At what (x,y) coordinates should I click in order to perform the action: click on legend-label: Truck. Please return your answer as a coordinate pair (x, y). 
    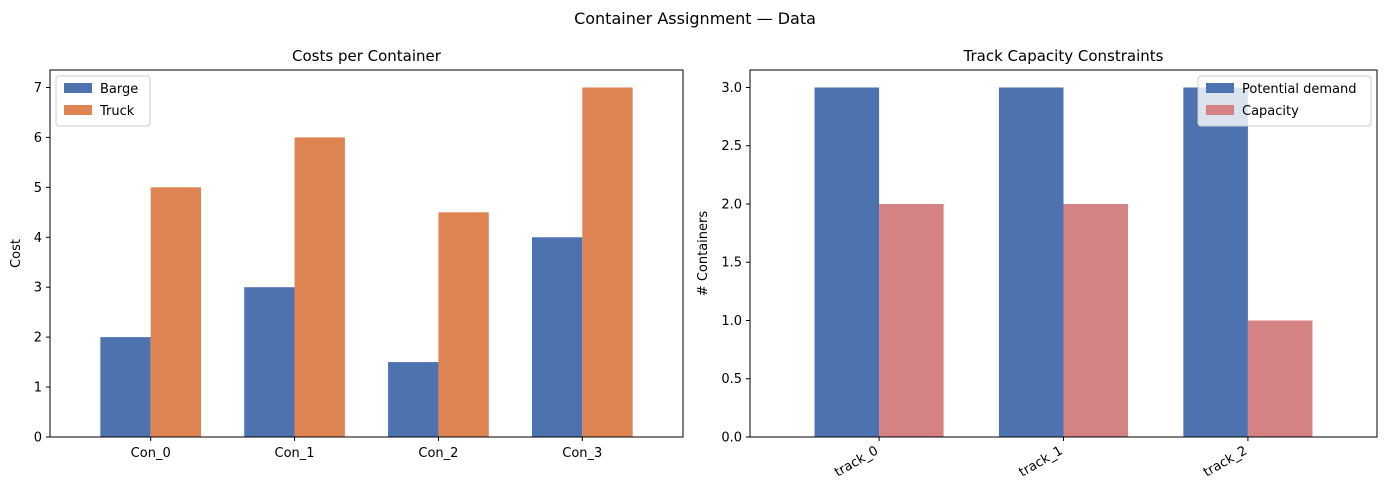
    Looking at the image, I should click on (117, 111).